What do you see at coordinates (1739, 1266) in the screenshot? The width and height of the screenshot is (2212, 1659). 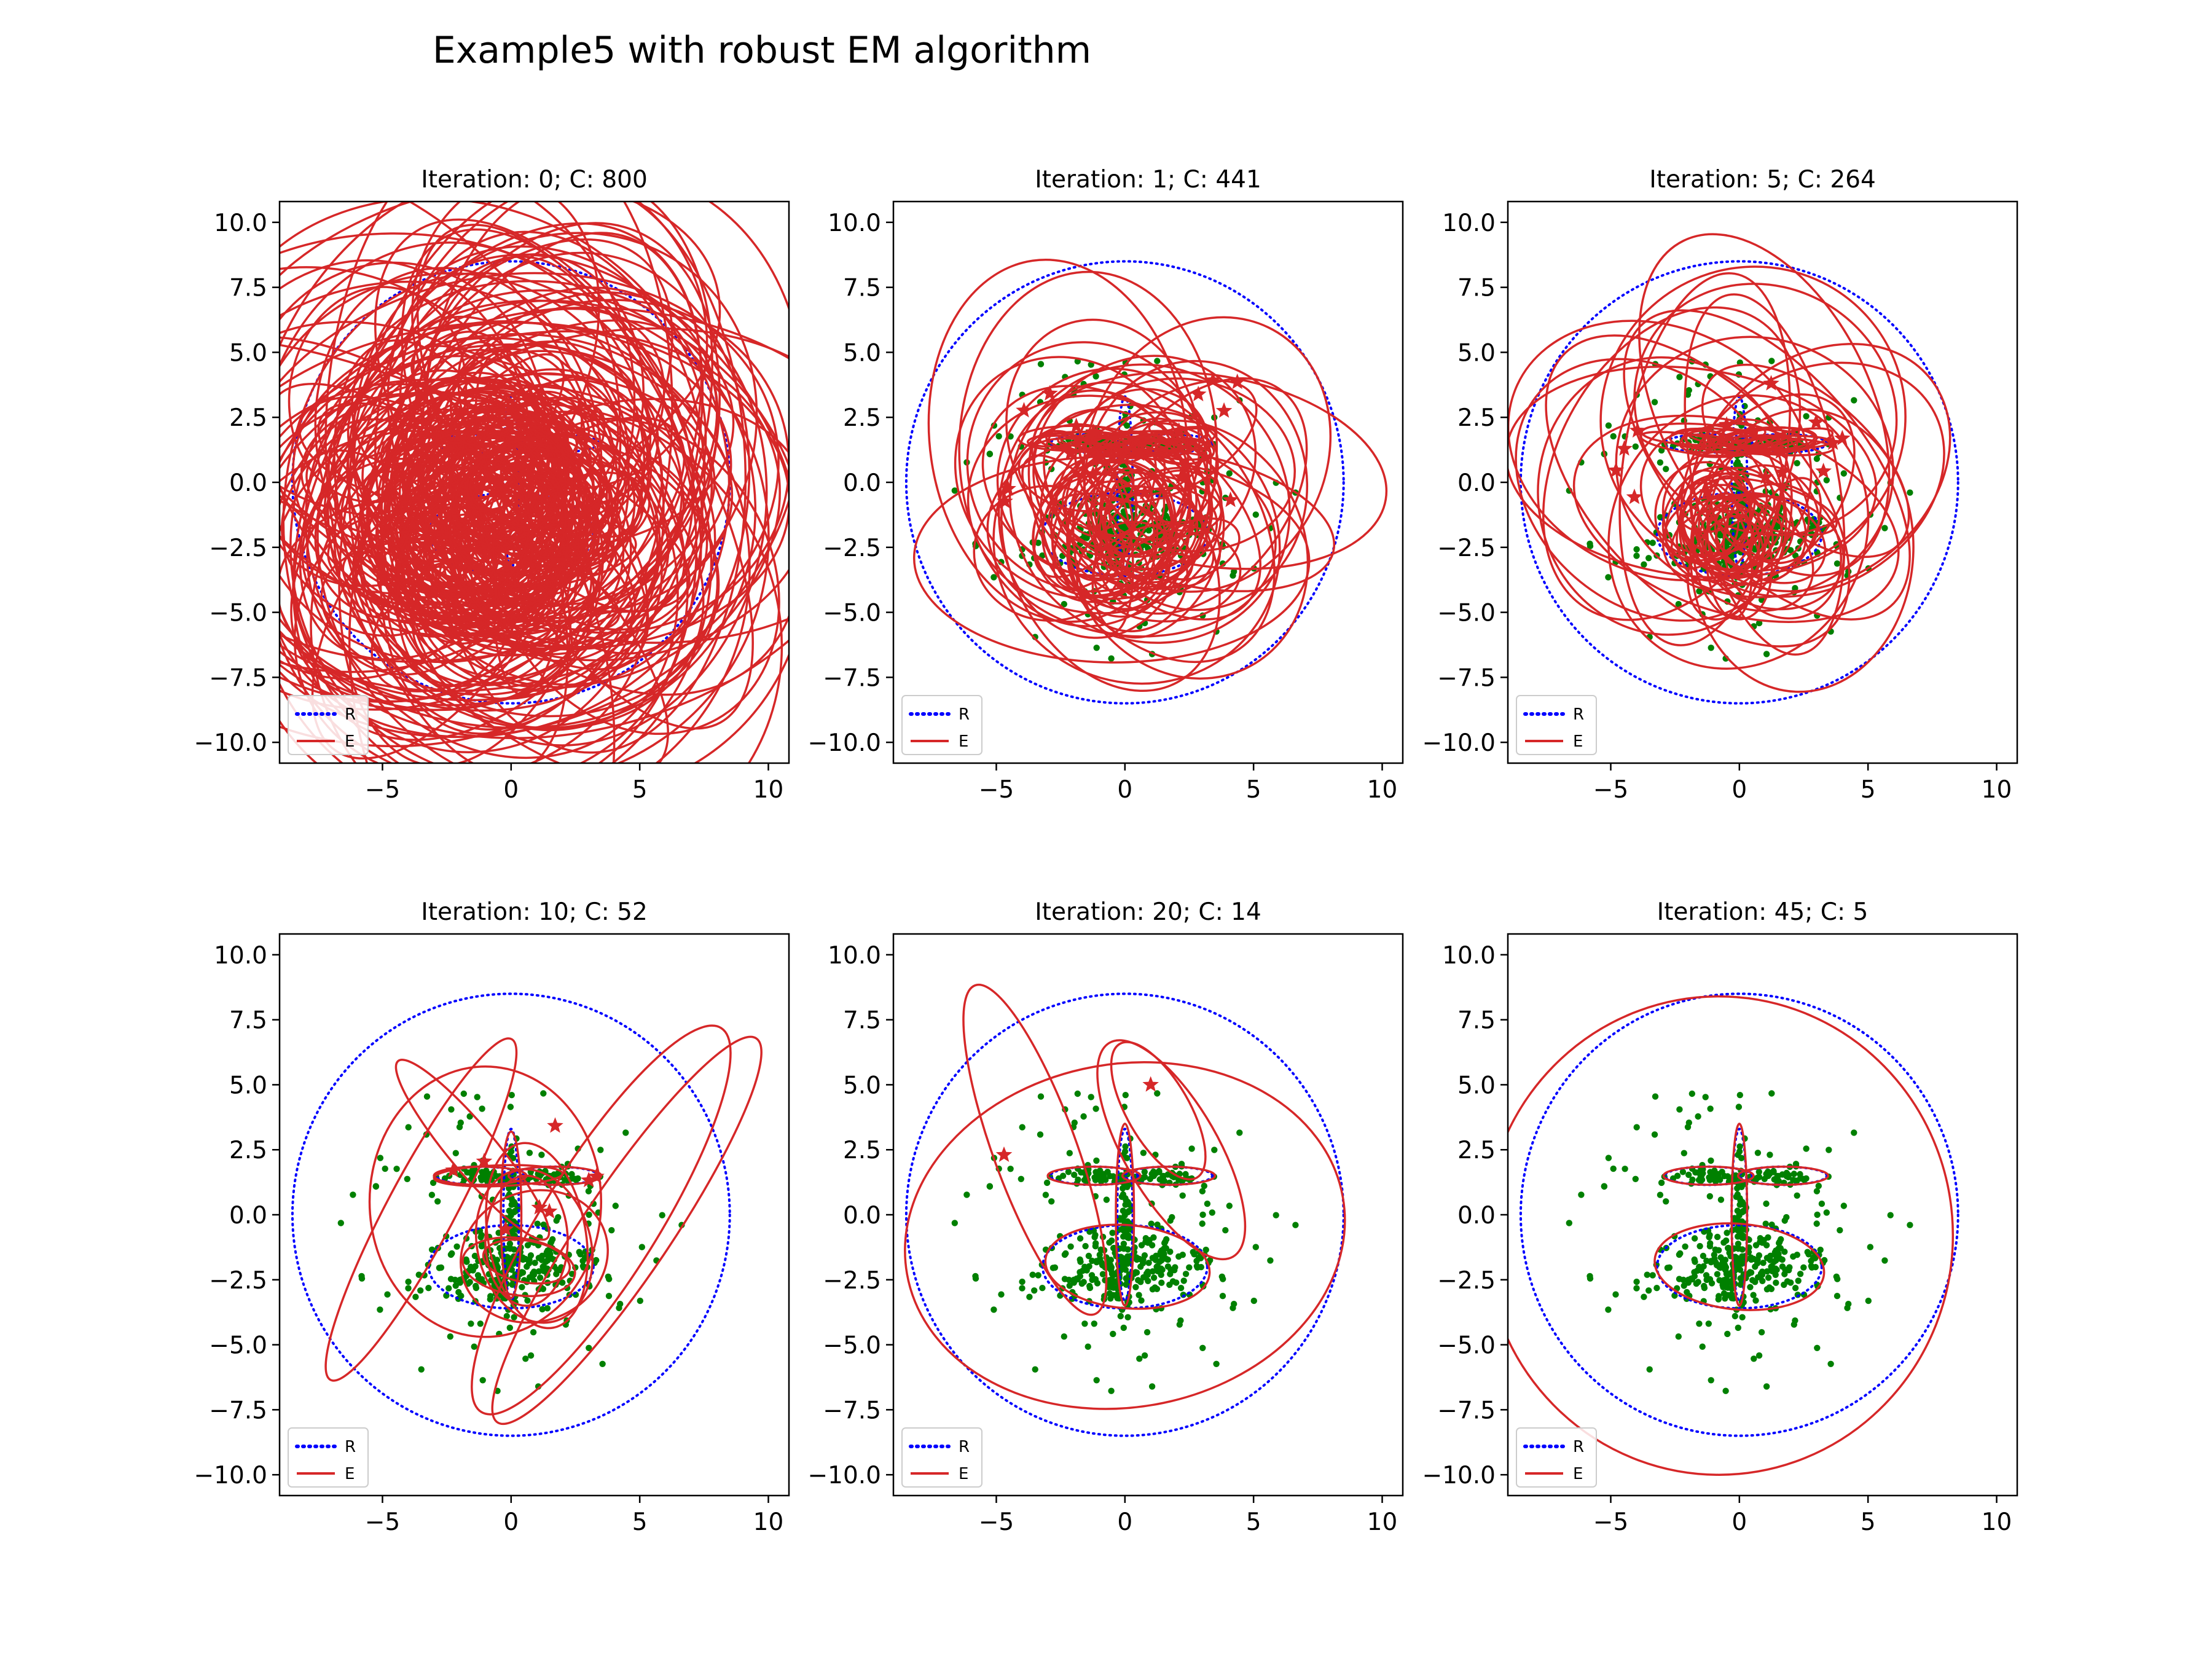 I see `reference-ellipse` at bounding box center [1739, 1266].